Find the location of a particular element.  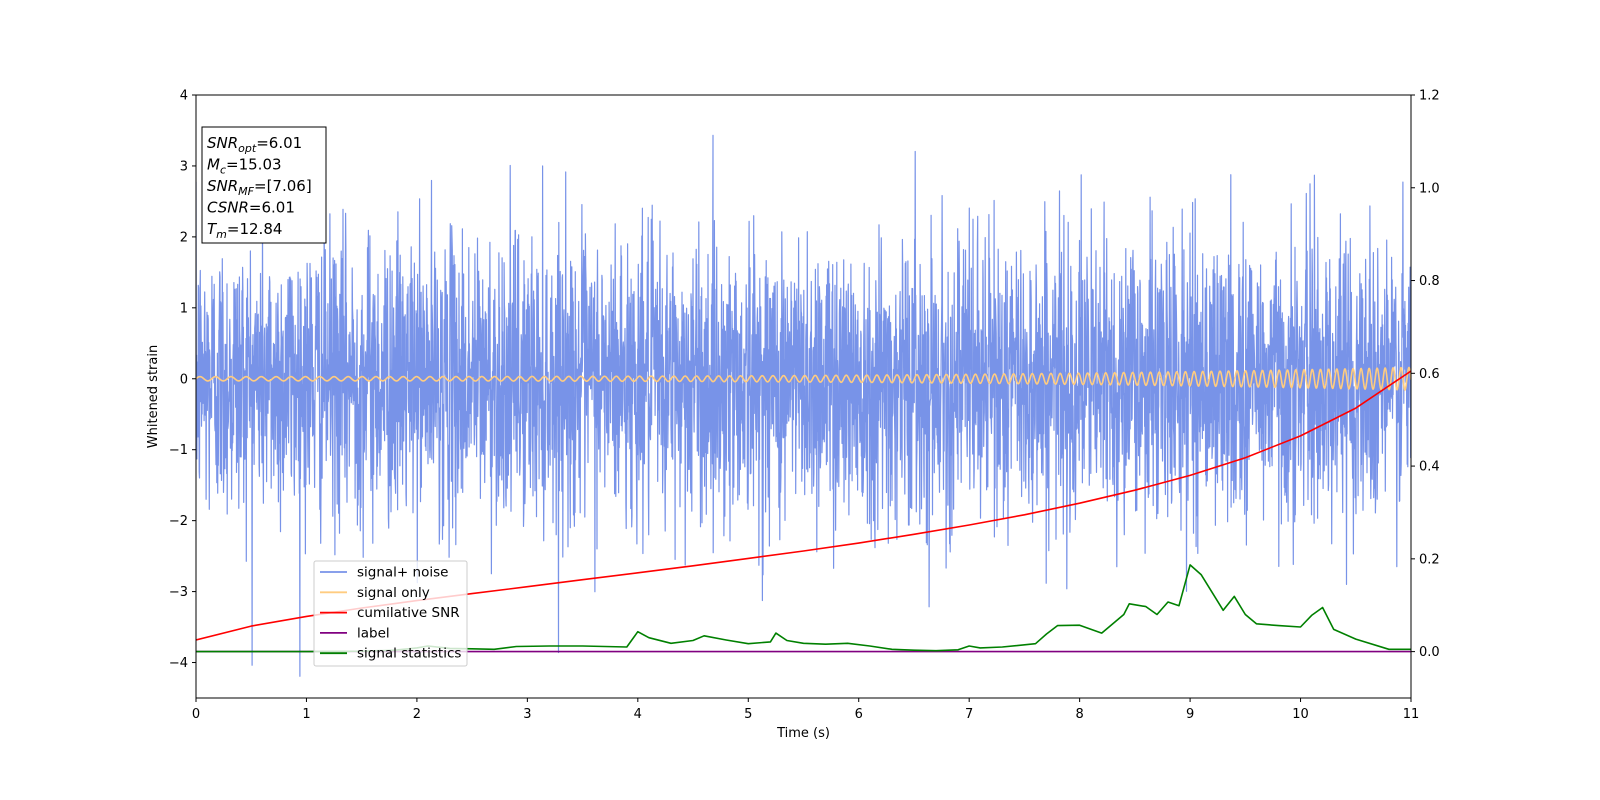

x-tick-label: 6 is located at coordinates (859, 714).